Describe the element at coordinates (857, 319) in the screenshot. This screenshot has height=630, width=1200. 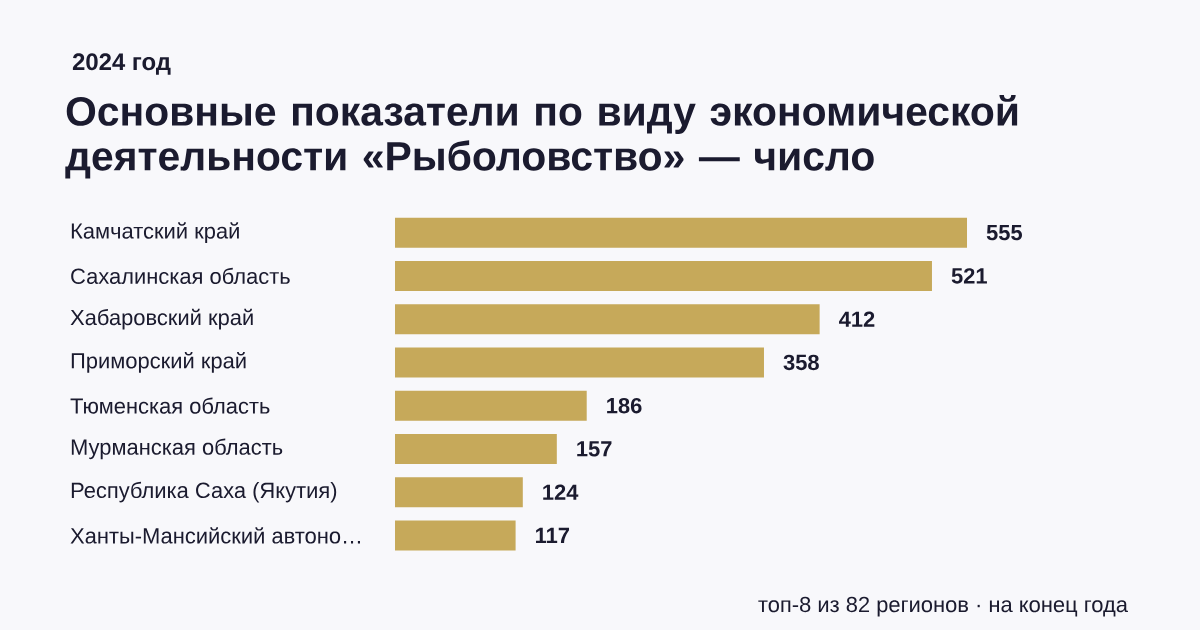
I see `data-label: 412` at that location.